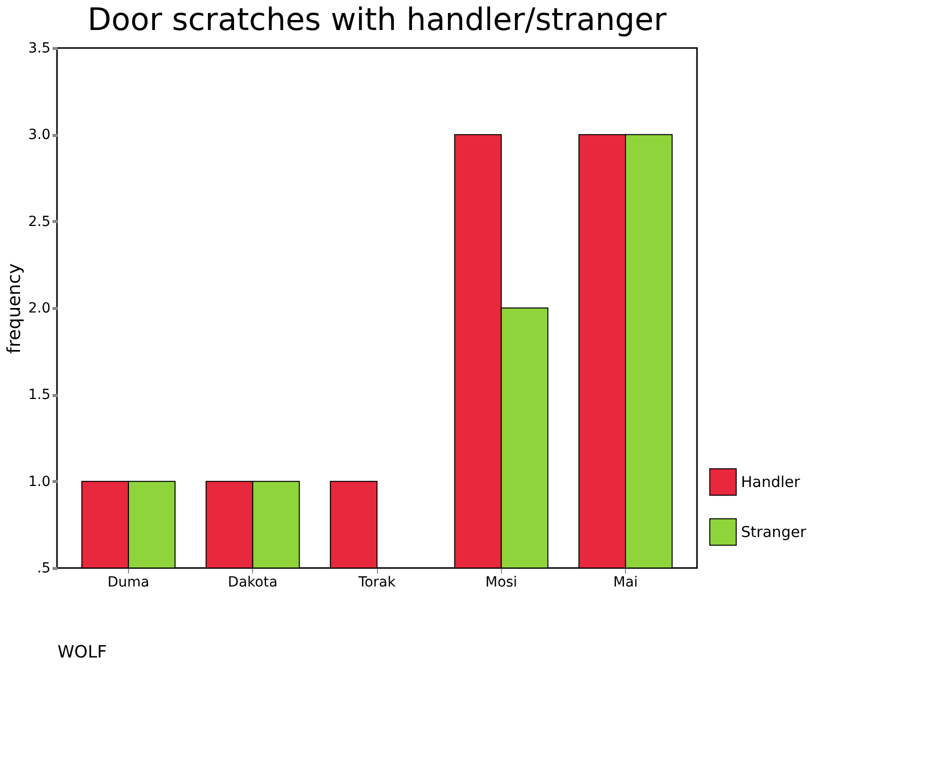 The image size is (949, 778). I want to click on y-tick-label: 2.0, so click(39, 308).